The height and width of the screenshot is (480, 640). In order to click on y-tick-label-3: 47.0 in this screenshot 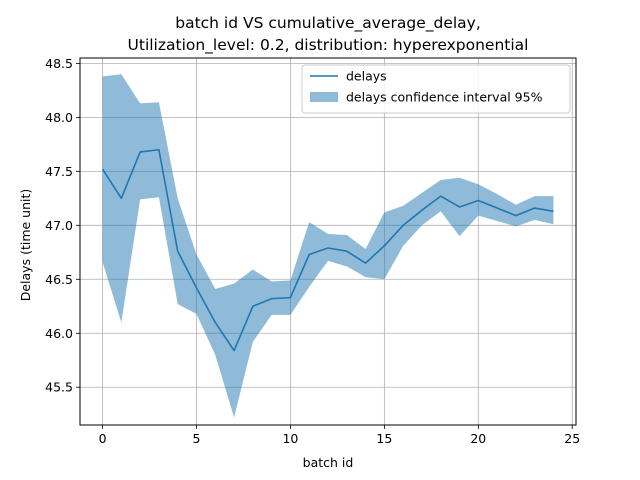, I will do `click(59, 225)`.